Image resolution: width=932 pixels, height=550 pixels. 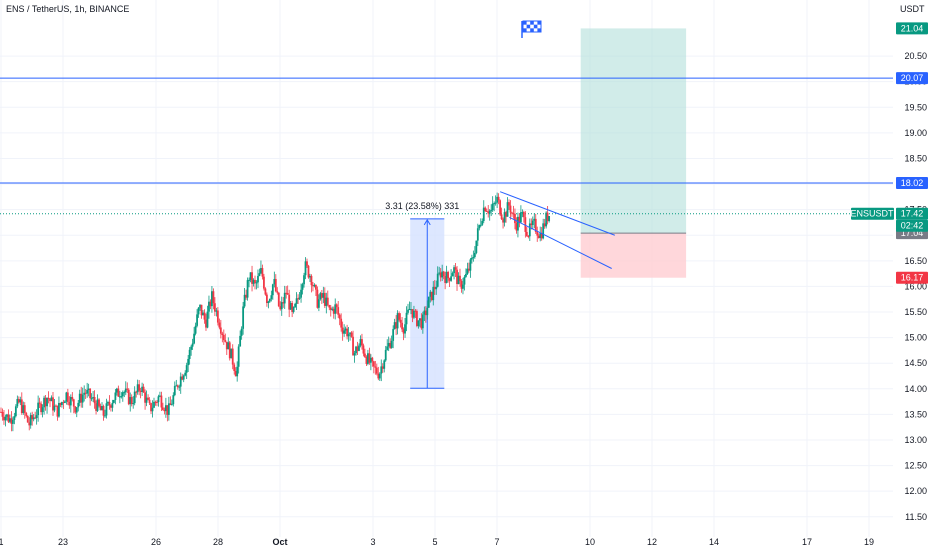 I want to click on price-tick-label: 16.50, so click(x=915, y=261).